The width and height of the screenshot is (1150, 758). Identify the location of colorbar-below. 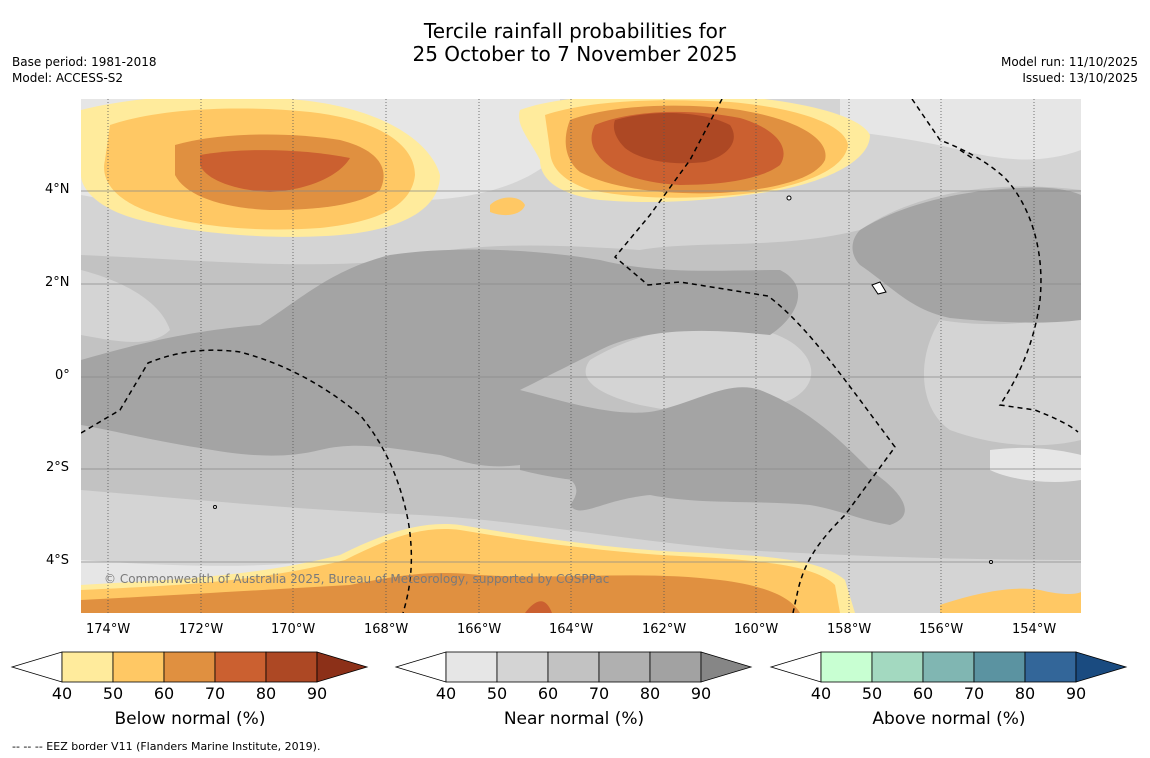
(189, 667).